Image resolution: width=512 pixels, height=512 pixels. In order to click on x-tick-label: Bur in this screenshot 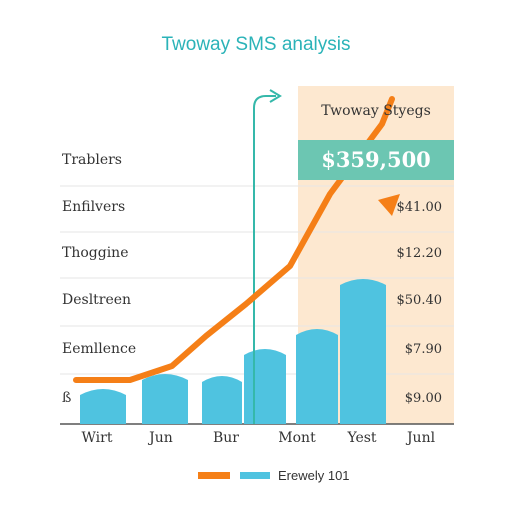, I will do `click(226, 438)`.